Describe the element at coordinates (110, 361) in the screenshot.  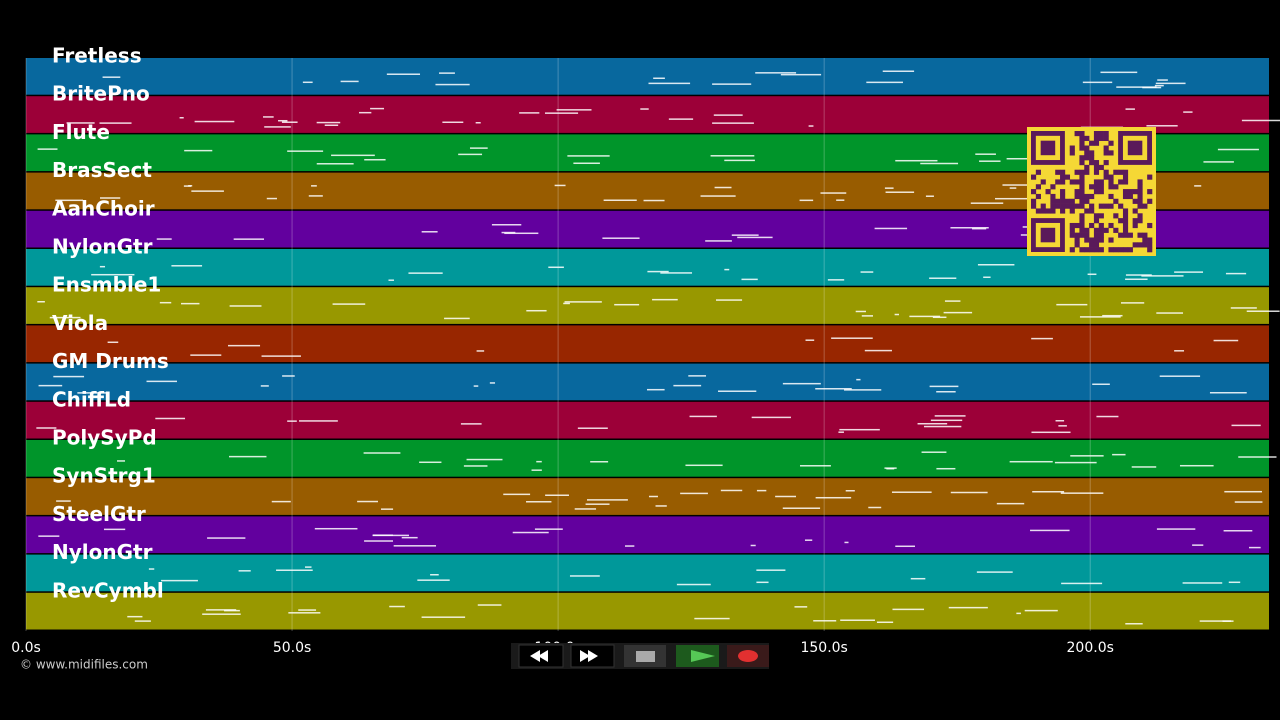
I see `track-name: GM Drums` at that location.